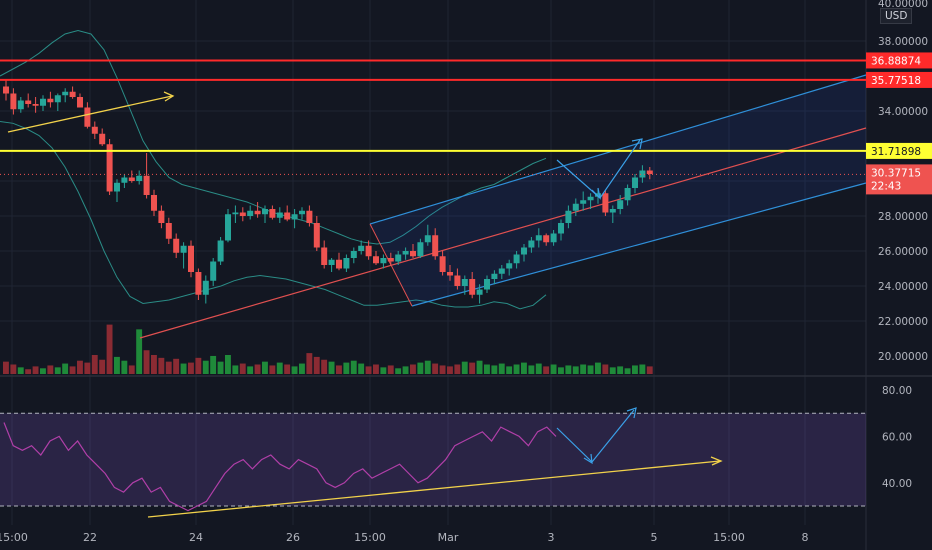  What do you see at coordinates (896, 61) in the screenshot?
I see `level-label: 36.88874` at bounding box center [896, 61].